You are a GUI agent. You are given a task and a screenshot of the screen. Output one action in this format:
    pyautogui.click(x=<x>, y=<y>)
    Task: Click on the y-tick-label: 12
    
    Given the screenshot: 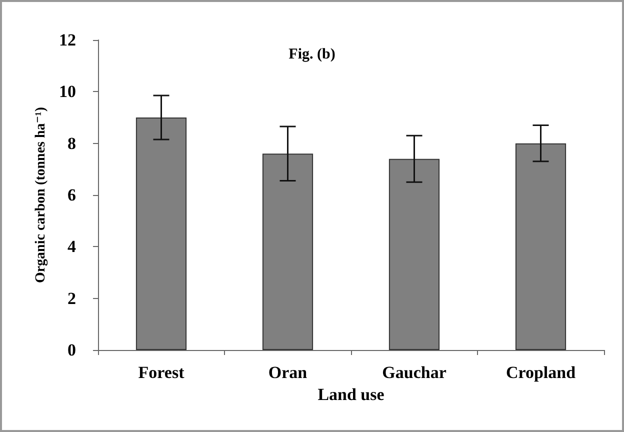 What is the action you would take?
    pyautogui.click(x=67, y=40)
    